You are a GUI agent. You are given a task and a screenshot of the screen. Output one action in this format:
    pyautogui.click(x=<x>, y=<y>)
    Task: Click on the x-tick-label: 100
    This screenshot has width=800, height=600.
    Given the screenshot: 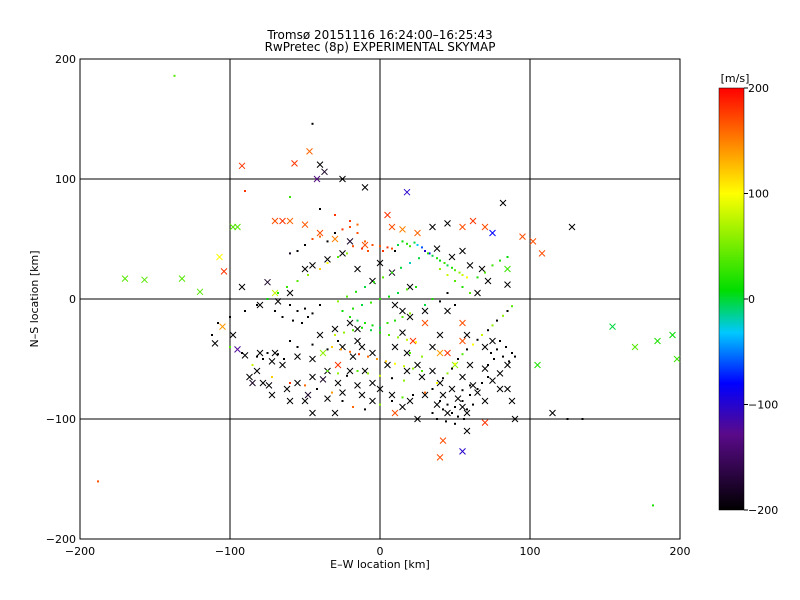 What is the action you would take?
    pyautogui.click(x=530, y=551)
    